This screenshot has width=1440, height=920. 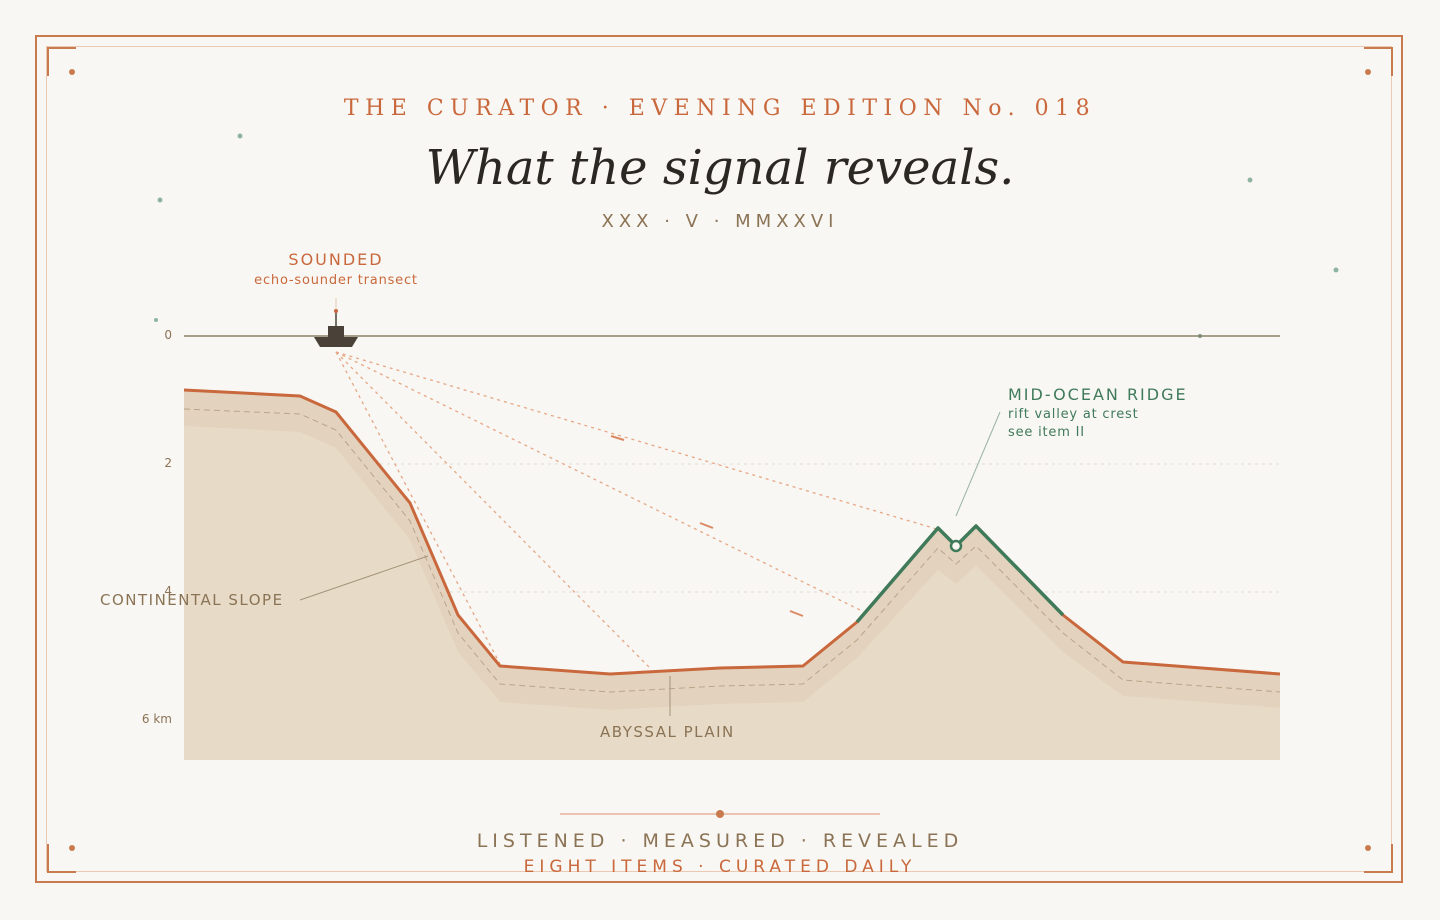 I want to click on edition-kicker: THE CURATOR · EVENING EDITION No. 018, so click(x=720, y=108).